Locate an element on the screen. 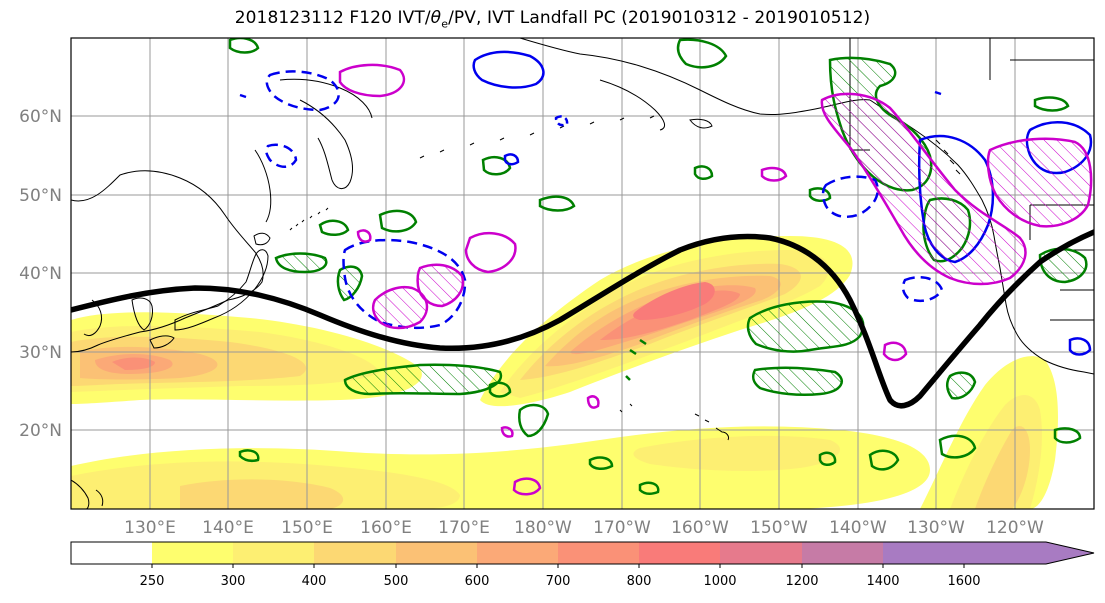 The width and height of the screenshot is (1105, 603). title-theta: θ is located at coordinates (436, 18).